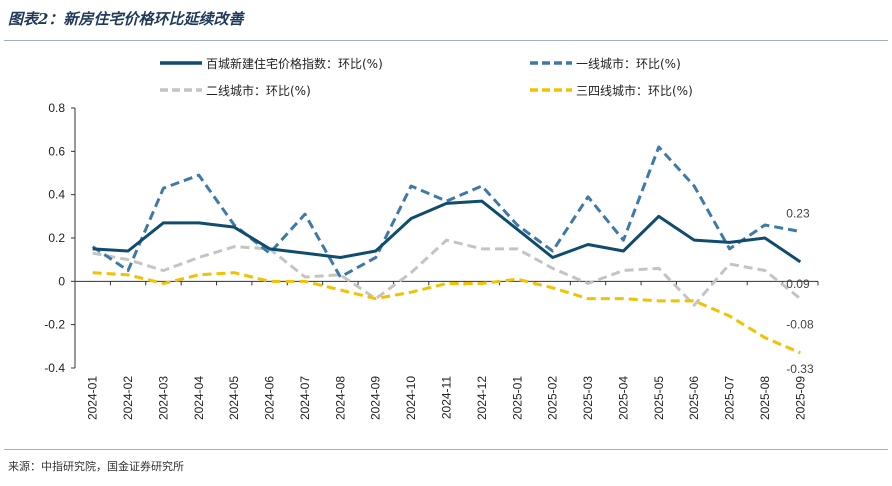 This screenshot has width=892, height=486. I want to click on data-label: 0.23, so click(798, 214).